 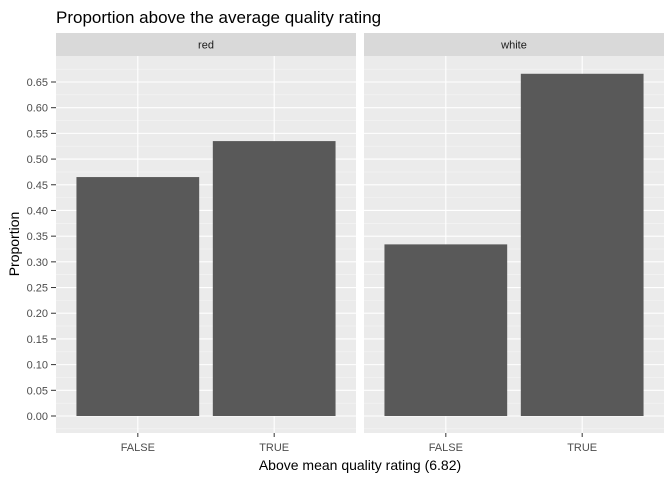 I want to click on y-tick-label: 0.20, so click(x=37, y=314).